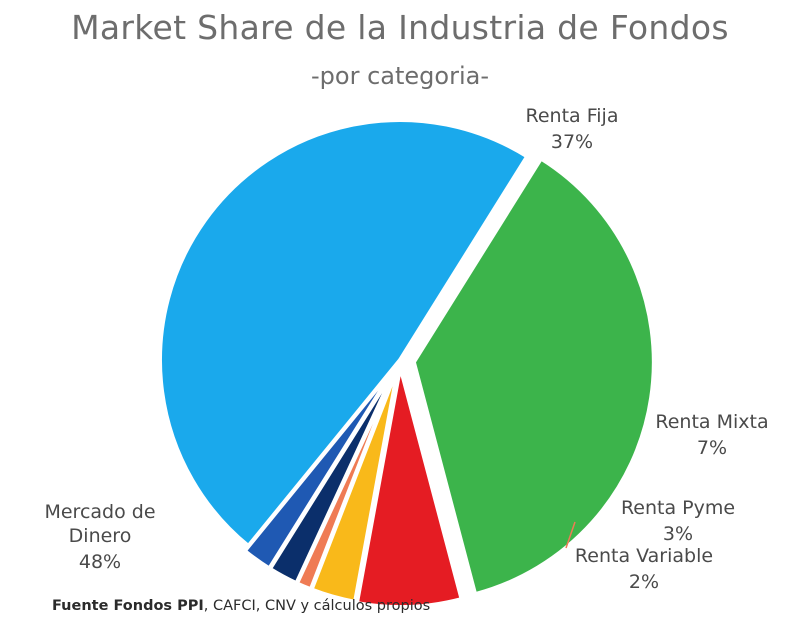  Describe the element at coordinates (100, 562) in the screenshot. I see `slice-value-label: 48%` at that location.